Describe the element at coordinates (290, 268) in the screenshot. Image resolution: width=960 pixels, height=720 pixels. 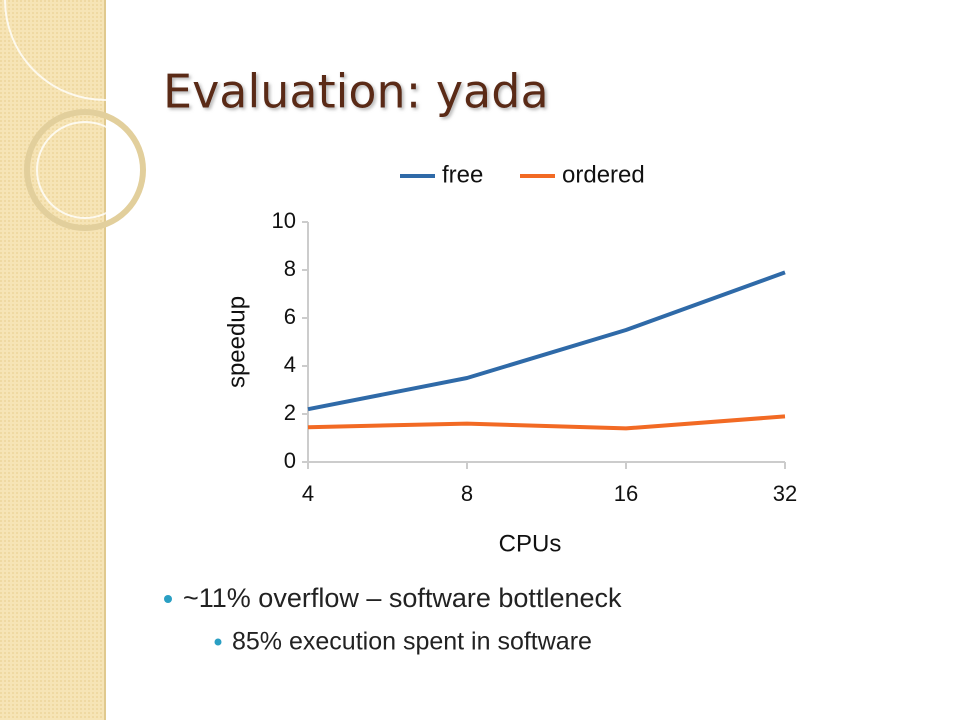
I see `y-tick-label: 8` at that location.